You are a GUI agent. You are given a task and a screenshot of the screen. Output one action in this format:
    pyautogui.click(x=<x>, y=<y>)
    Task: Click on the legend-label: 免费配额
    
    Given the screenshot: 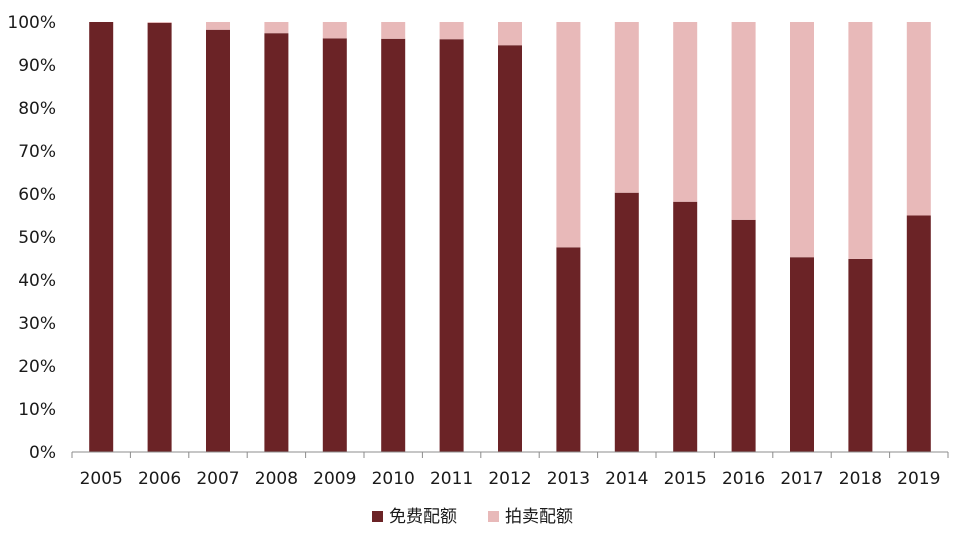 What is the action you would take?
    pyautogui.click(x=423, y=517)
    